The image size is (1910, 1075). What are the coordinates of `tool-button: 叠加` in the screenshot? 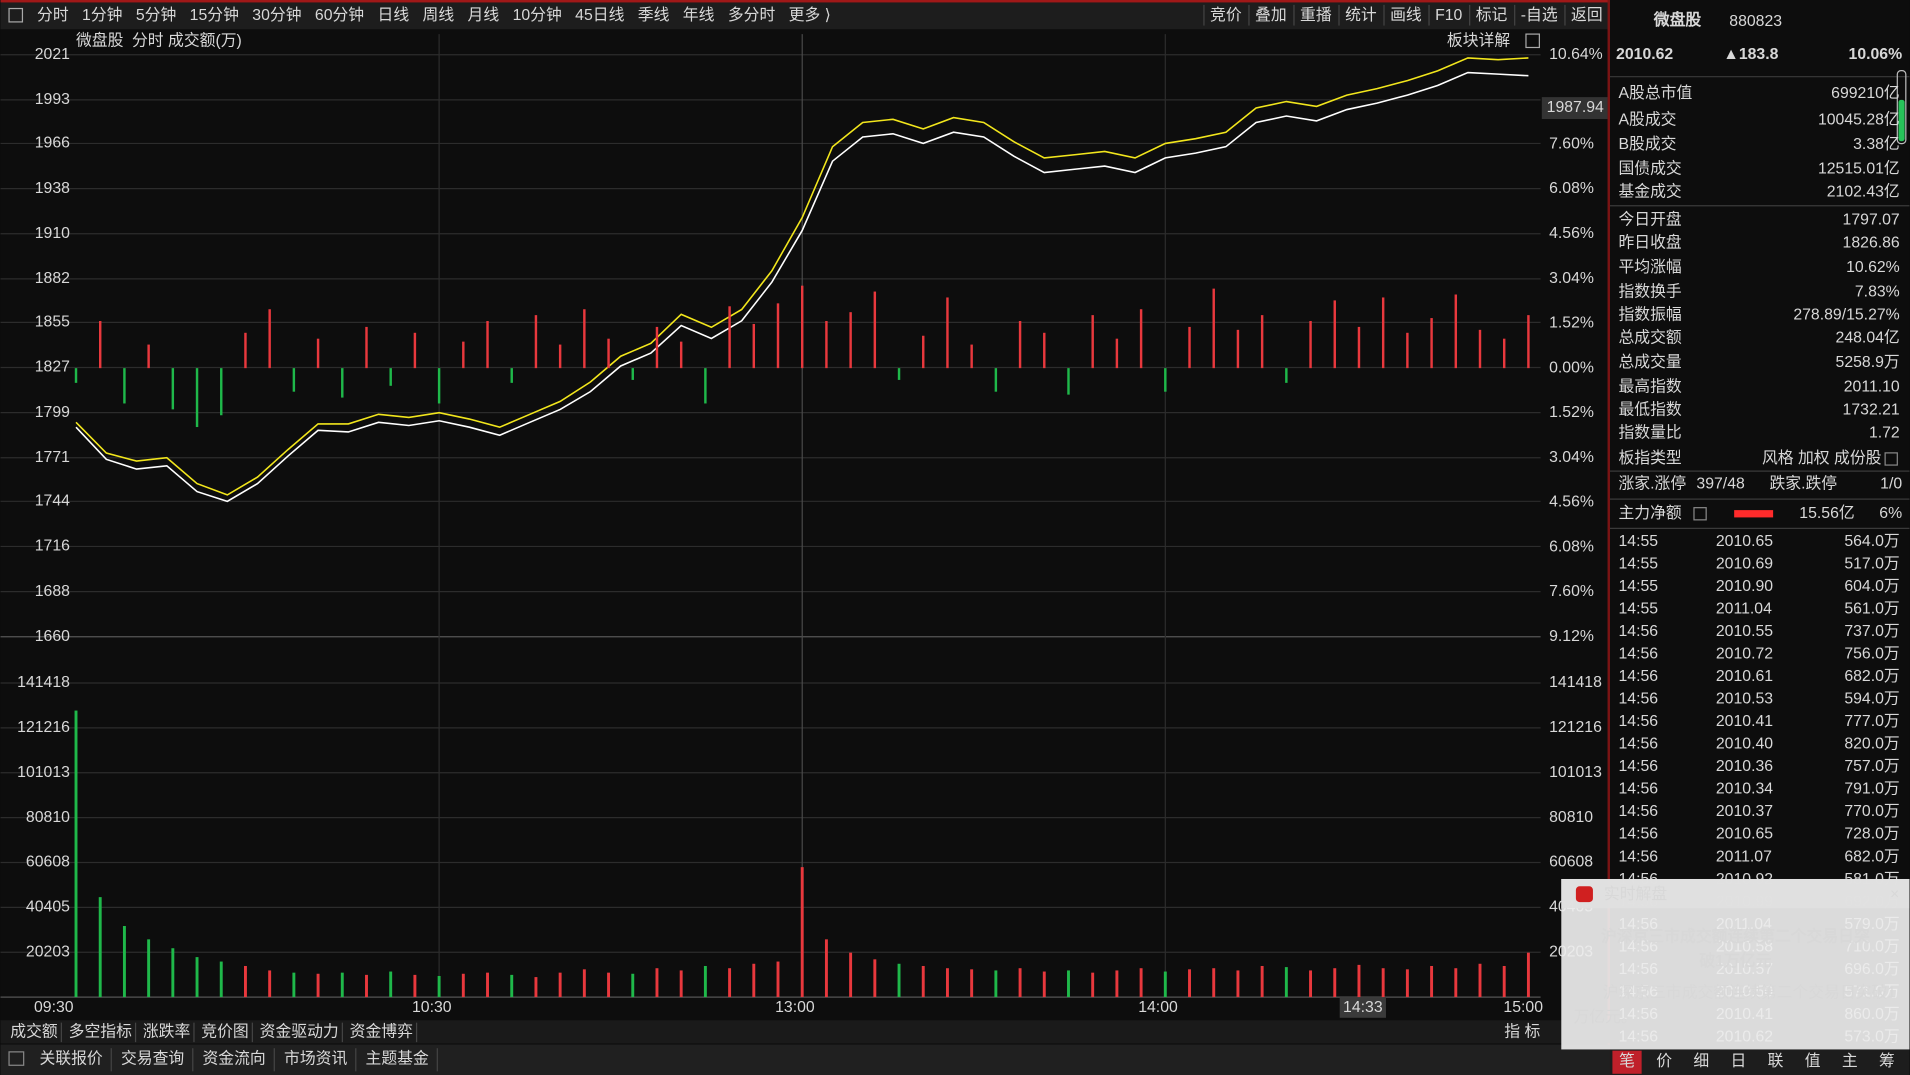 It's located at (1271, 15).